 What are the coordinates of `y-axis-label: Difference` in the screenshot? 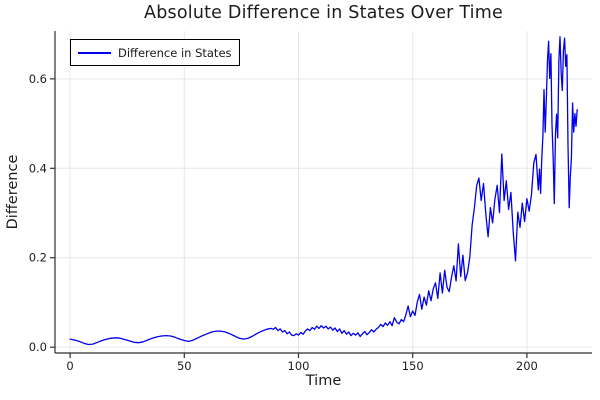 It's located at (13, 192).